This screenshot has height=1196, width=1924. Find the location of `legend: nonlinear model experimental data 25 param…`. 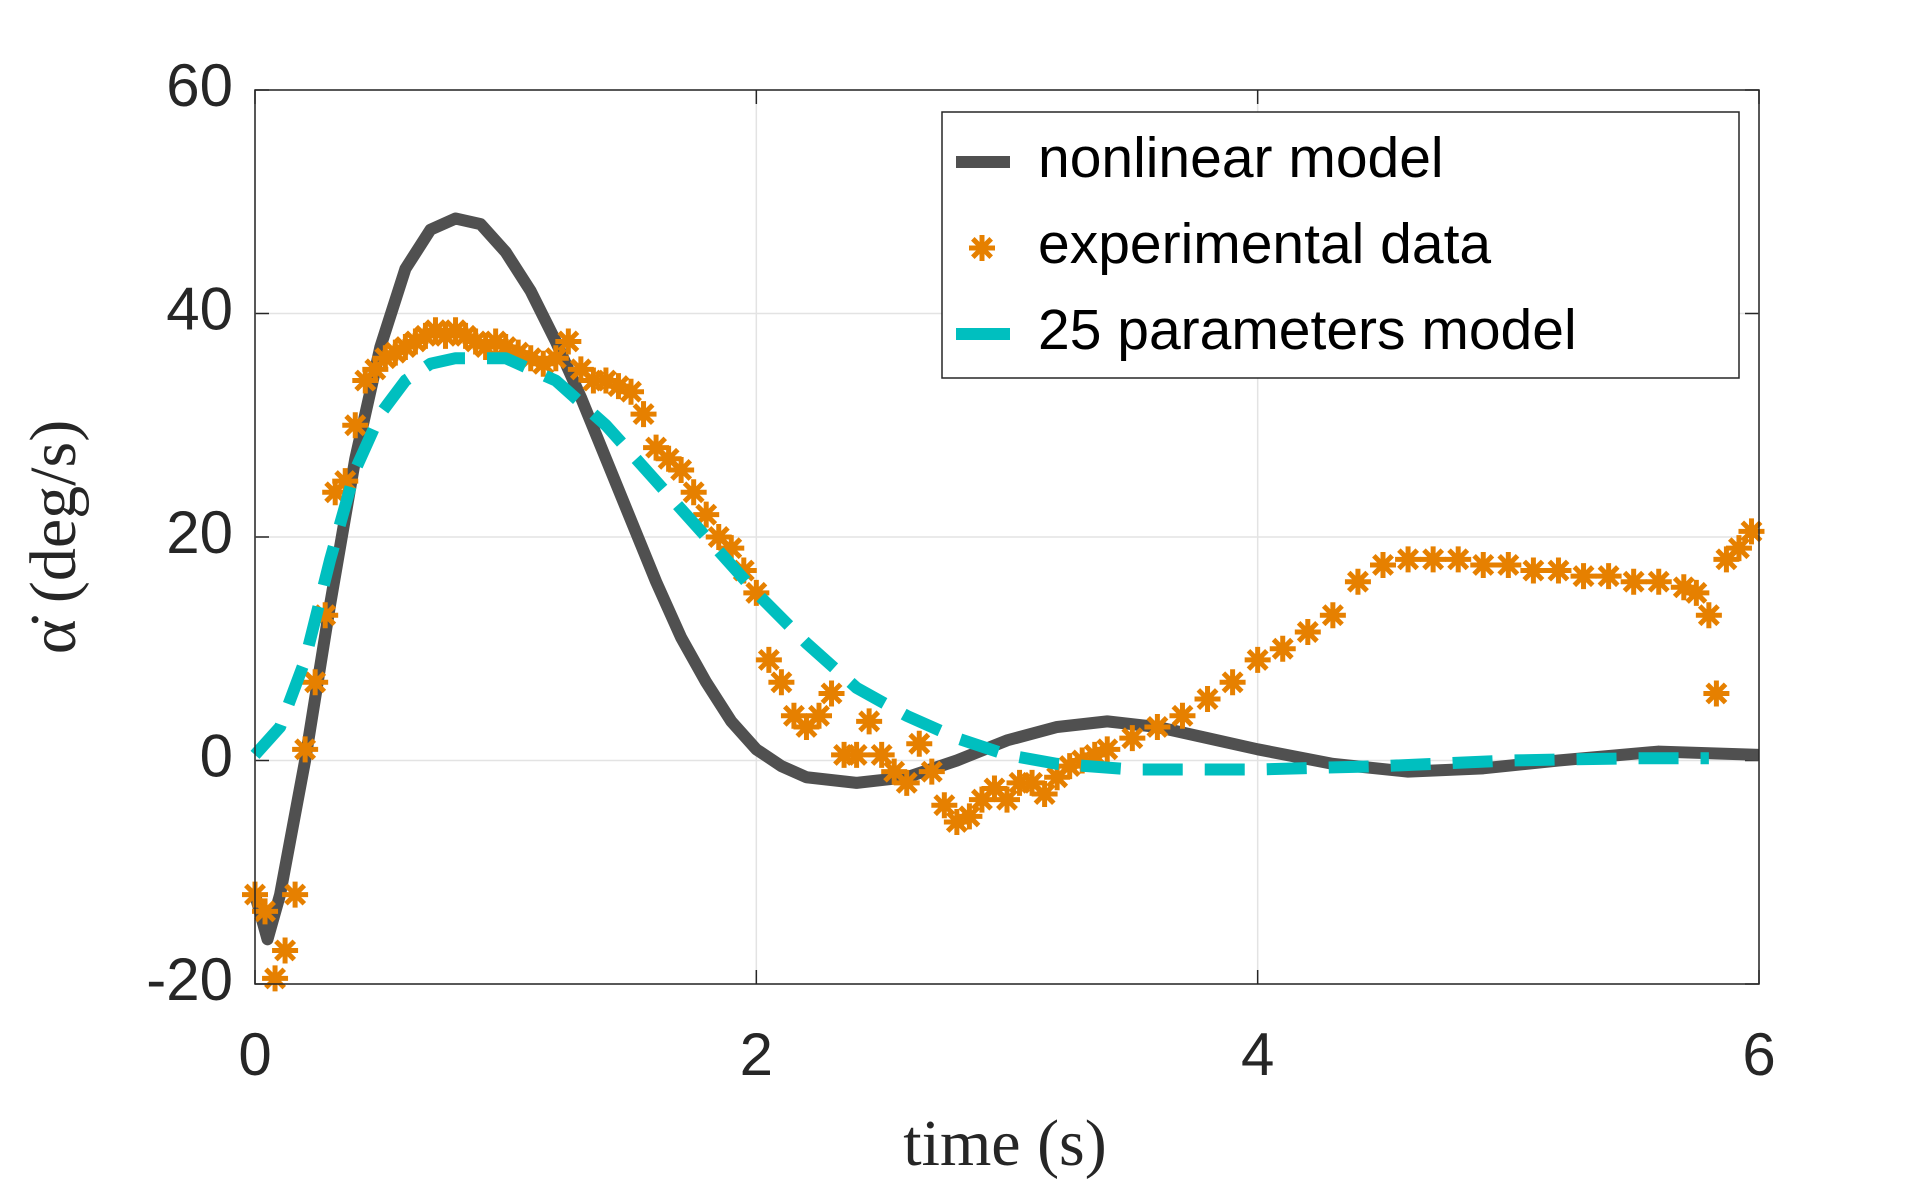

legend: nonlinear model experimental data 25 param… is located at coordinates (1340, 245).